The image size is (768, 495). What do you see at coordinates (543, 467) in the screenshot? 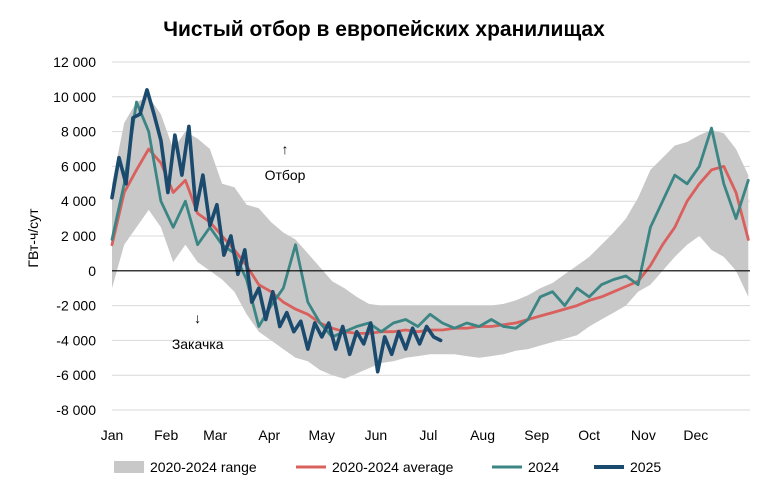
I see `legend-label: 2024` at bounding box center [543, 467].